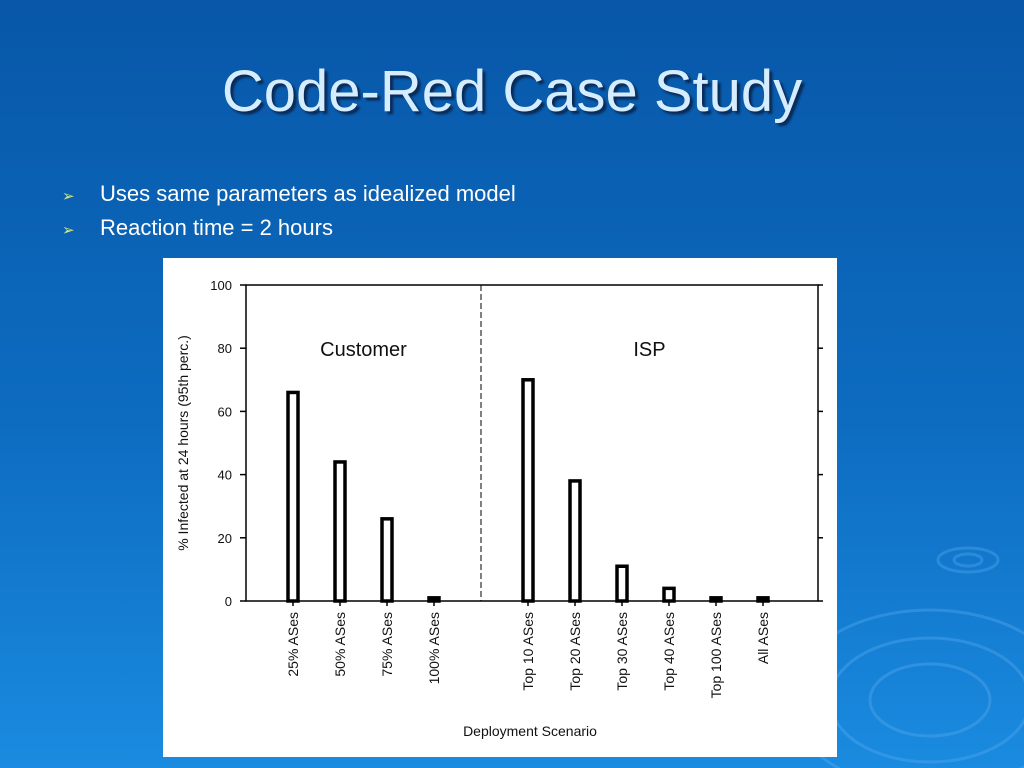 This screenshot has width=1024, height=768. Describe the element at coordinates (293, 644) in the screenshot. I see `x-tick-label: 25% ASes` at that location.